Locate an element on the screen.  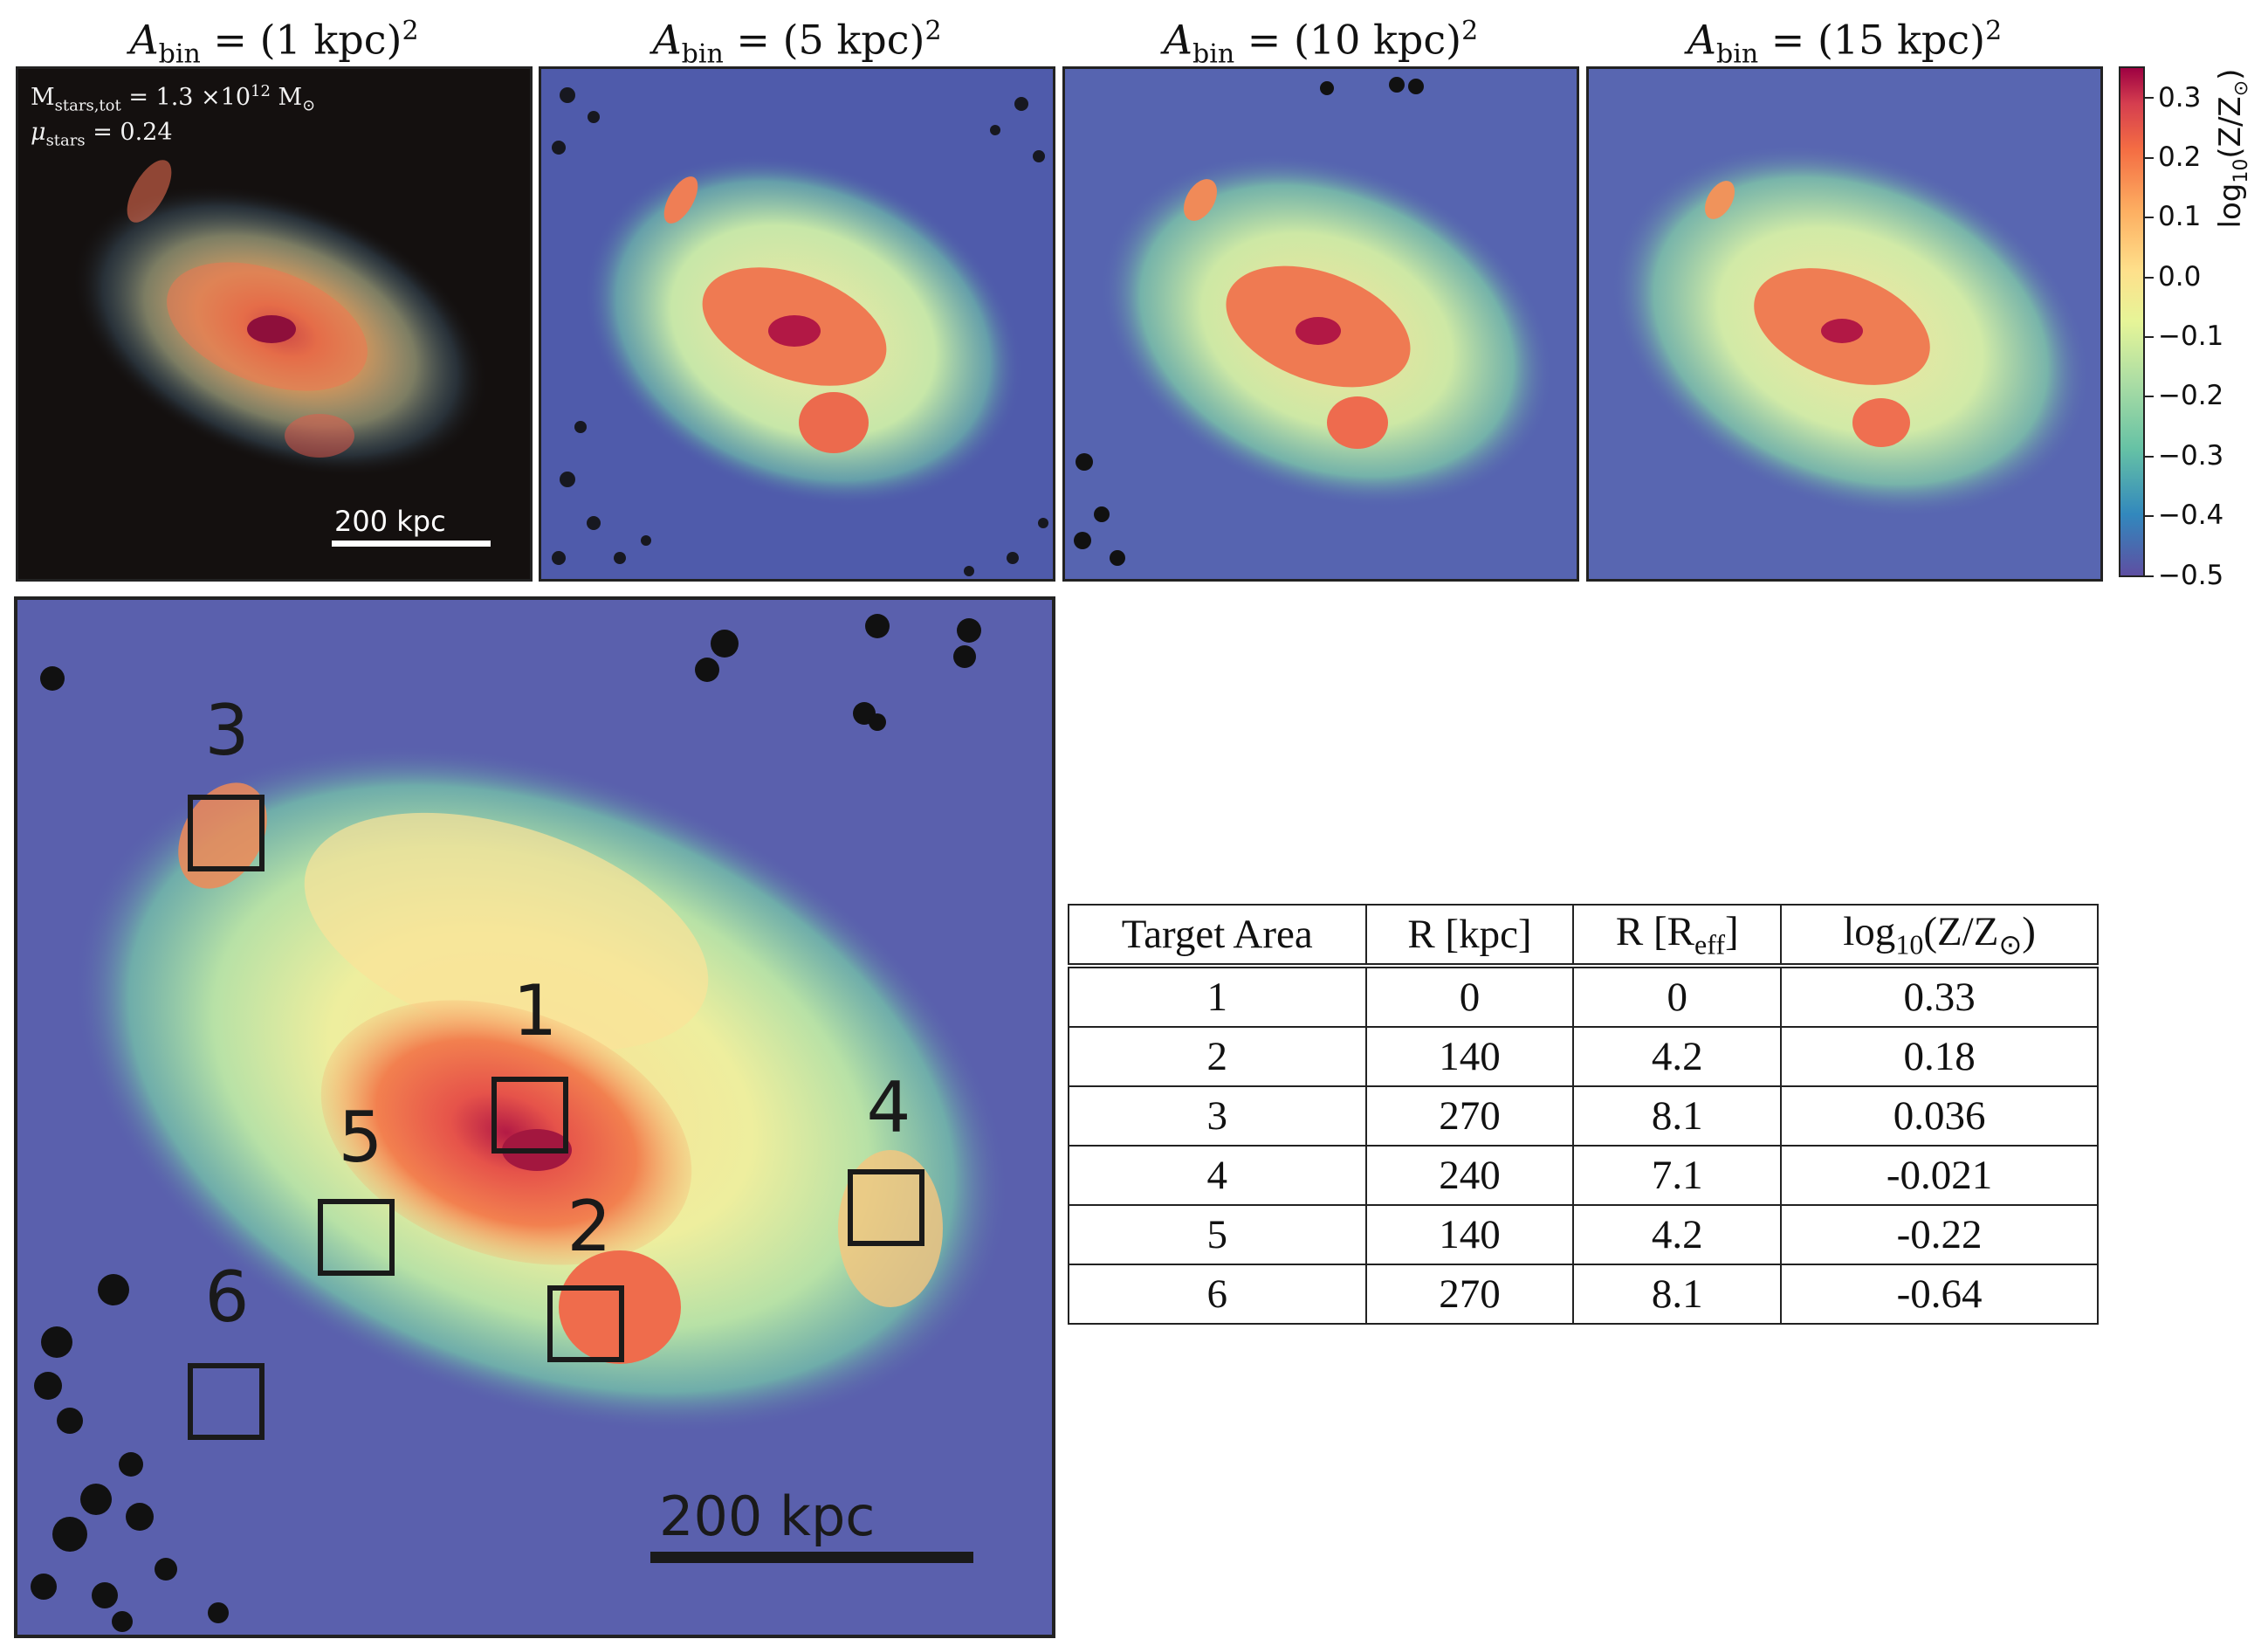
table-header-row: Target Area R [kpc] R [Reff] log10(Z/Z⊙) is located at coordinates (1583, 936).